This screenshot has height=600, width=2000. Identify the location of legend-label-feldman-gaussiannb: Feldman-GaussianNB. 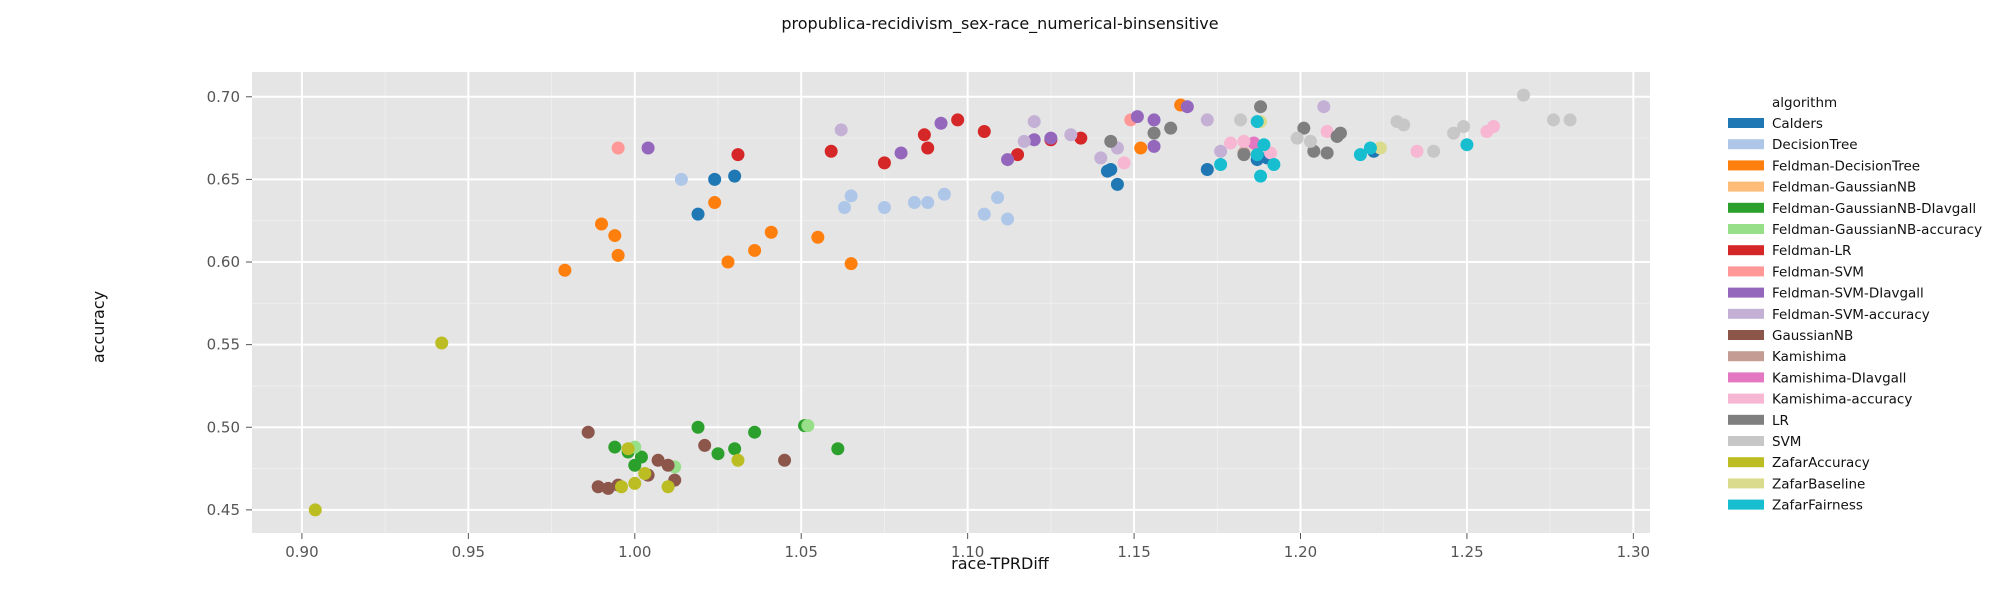
(1844, 188).